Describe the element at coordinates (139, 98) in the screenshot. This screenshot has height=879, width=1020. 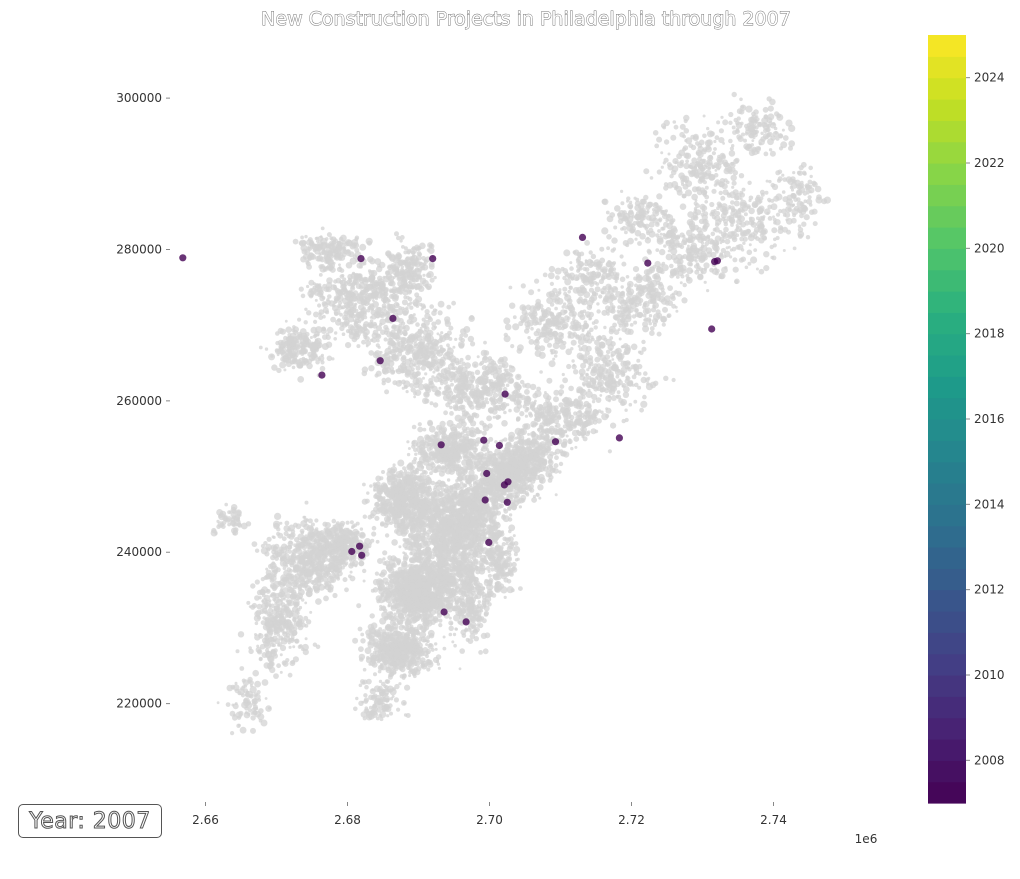
I see `y-tick-label: 300000` at that location.